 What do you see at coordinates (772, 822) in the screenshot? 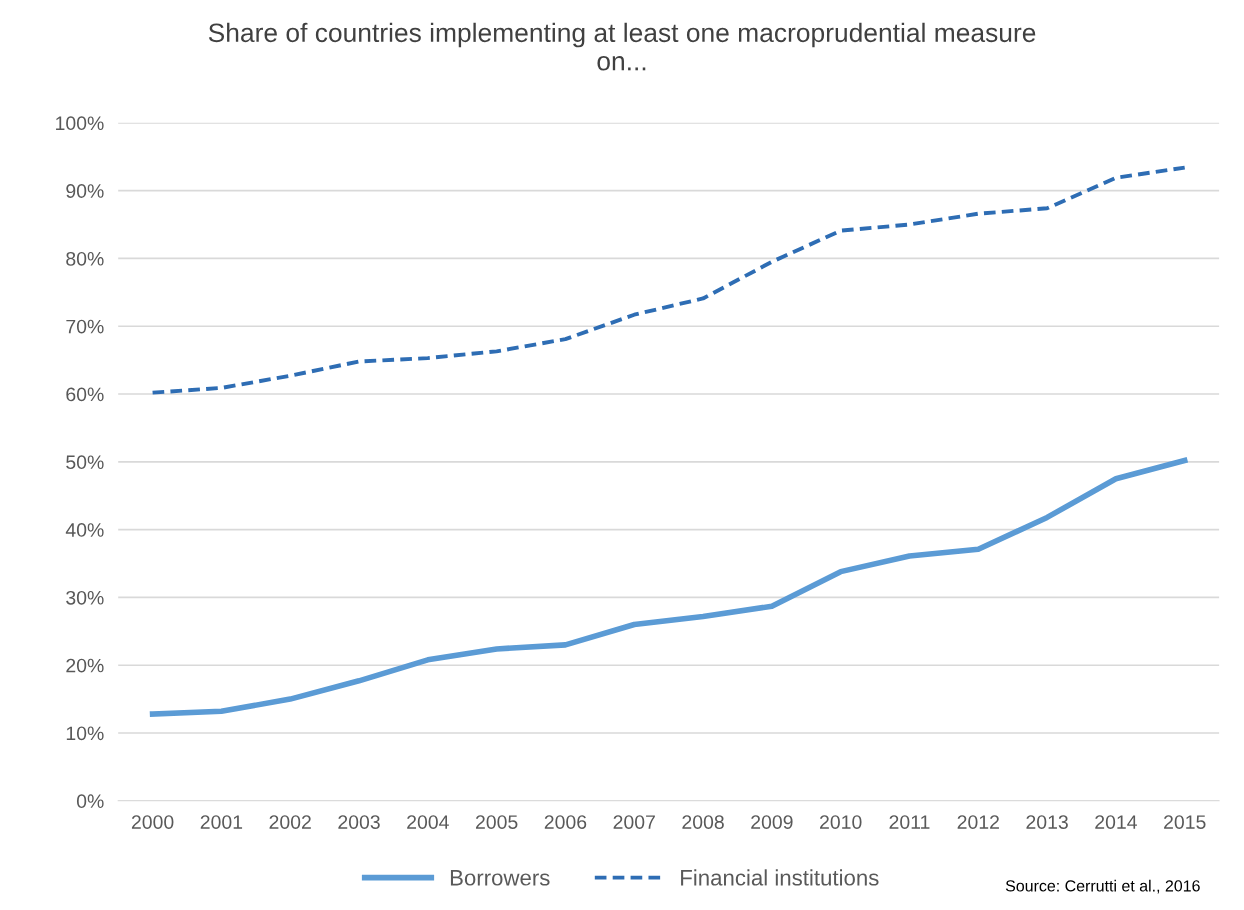
I see `x-tick-label: 2009` at bounding box center [772, 822].